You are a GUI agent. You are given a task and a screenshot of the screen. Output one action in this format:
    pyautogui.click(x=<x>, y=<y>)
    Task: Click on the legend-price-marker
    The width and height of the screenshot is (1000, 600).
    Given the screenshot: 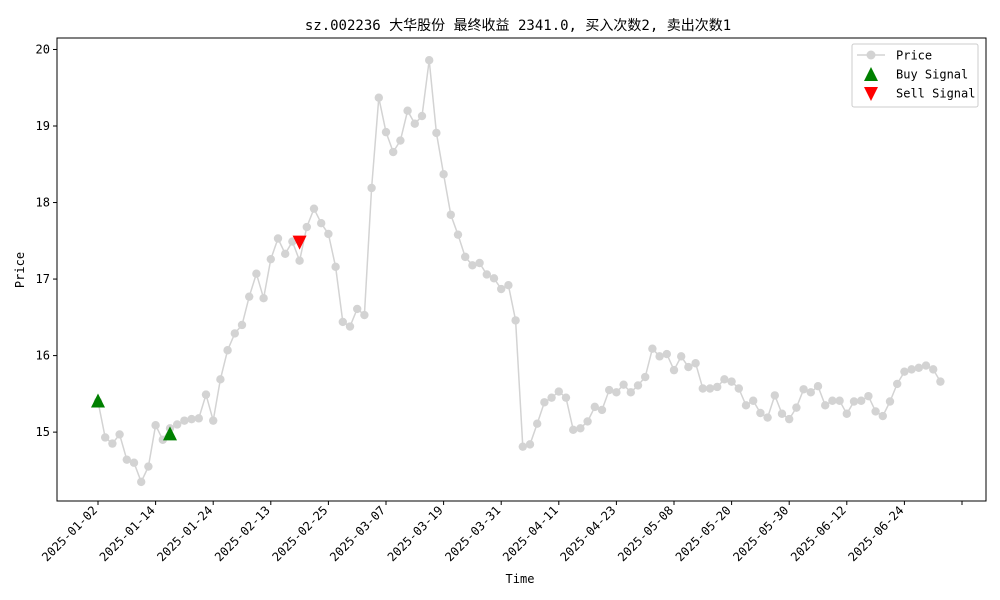 What is the action you would take?
    pyautogui.click(x=871, y=55)
    